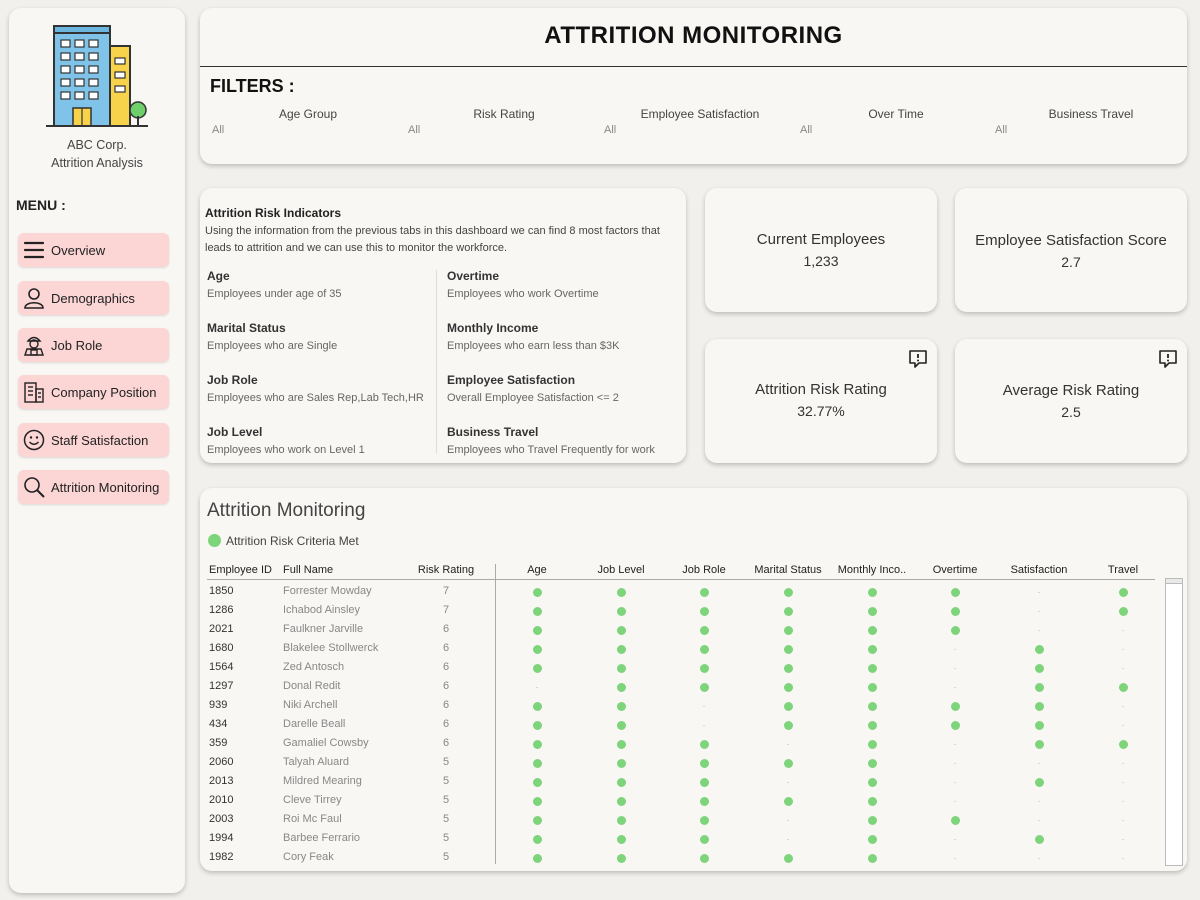 This screenshot has height=900, width=1200. Describe the element at coordinates (308, 570) in the screenshot. I see `column-header: Full Name` at that location.